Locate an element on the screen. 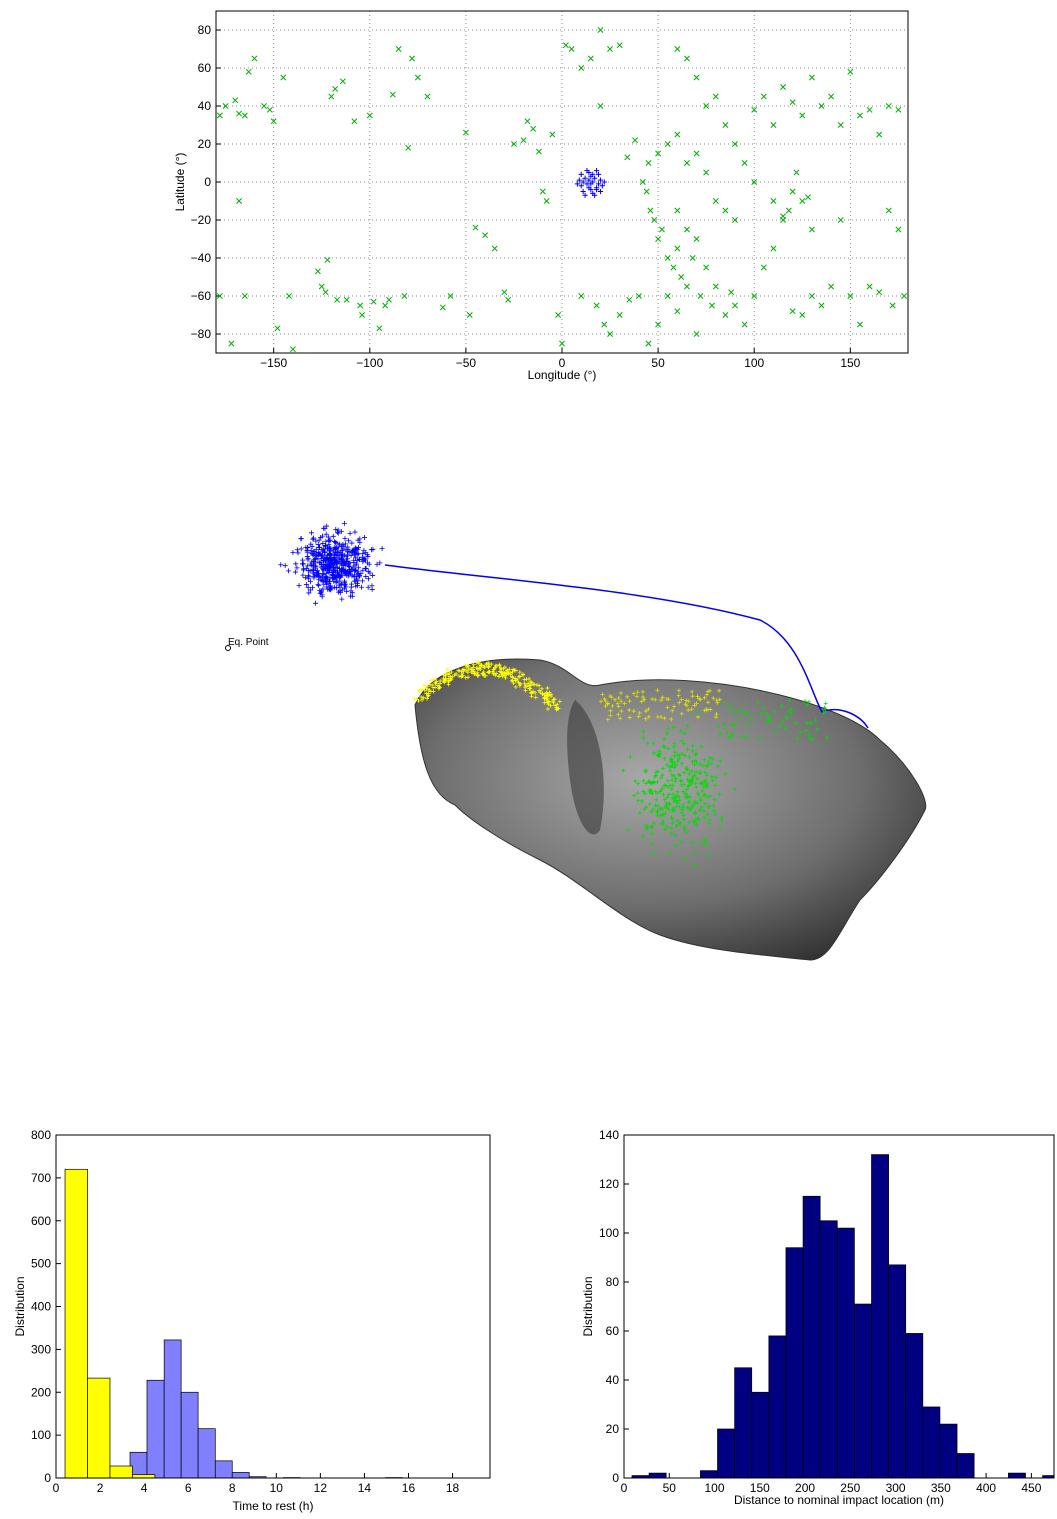 This screenshot has height=1519, width=1057. x-tick-label: 14 is located at coordinates (365, 1488).